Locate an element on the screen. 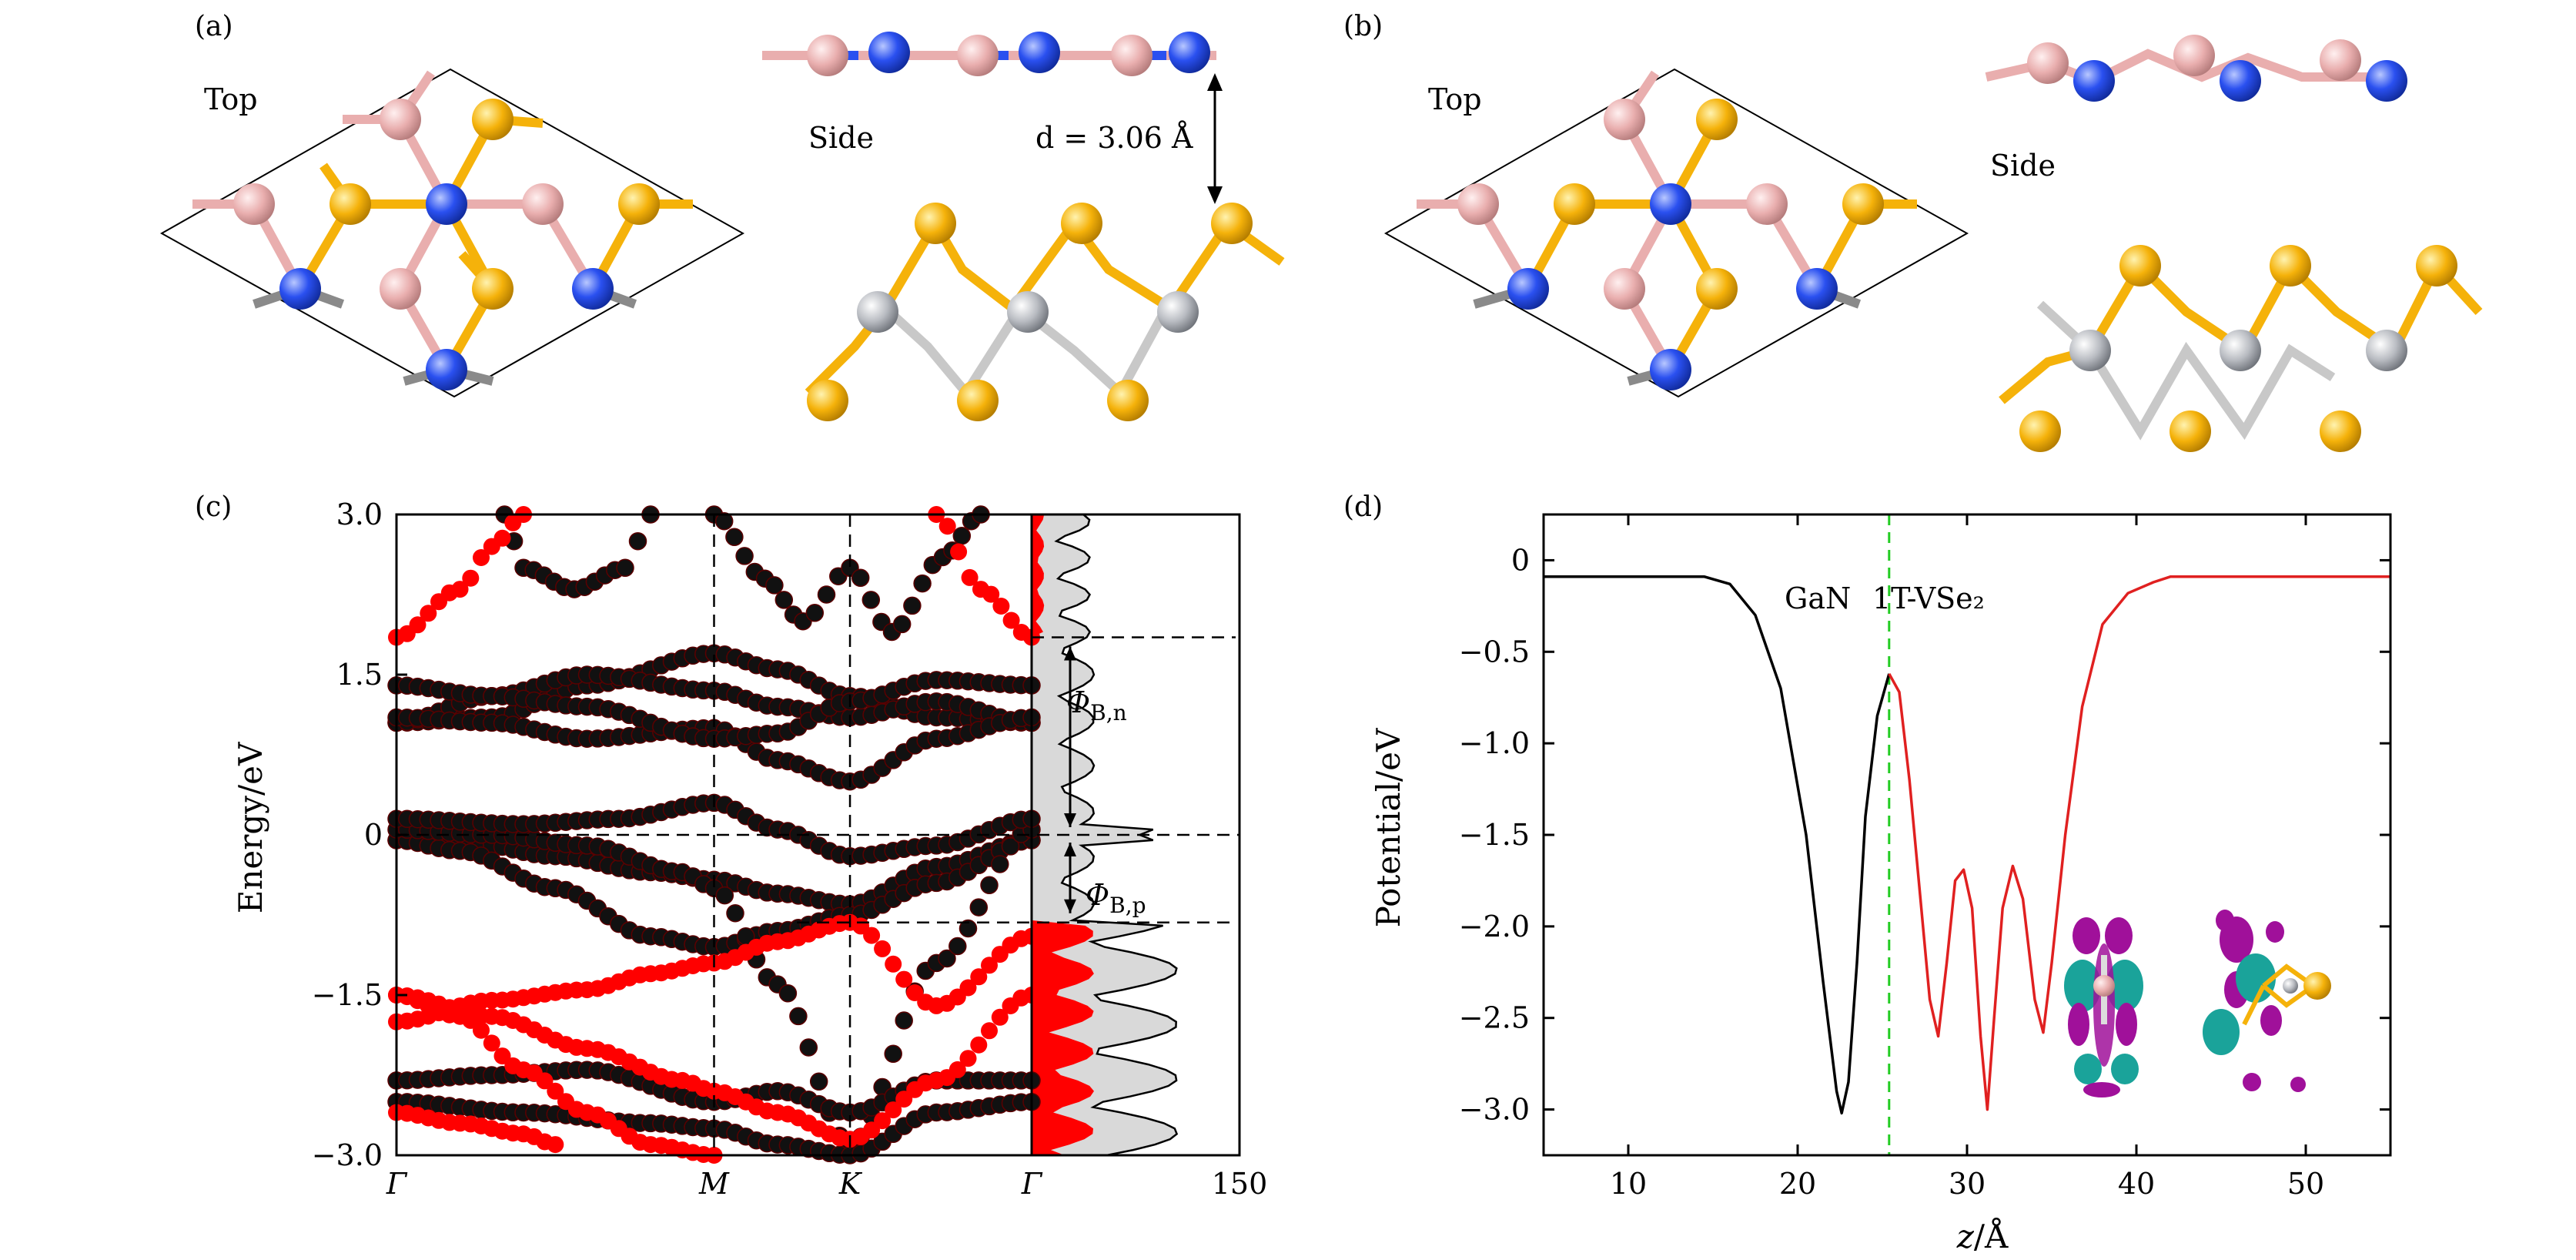 This screenshot has height=1260, width=2576. x-tick-label: 30 is located at coordinates (1968, 1184).